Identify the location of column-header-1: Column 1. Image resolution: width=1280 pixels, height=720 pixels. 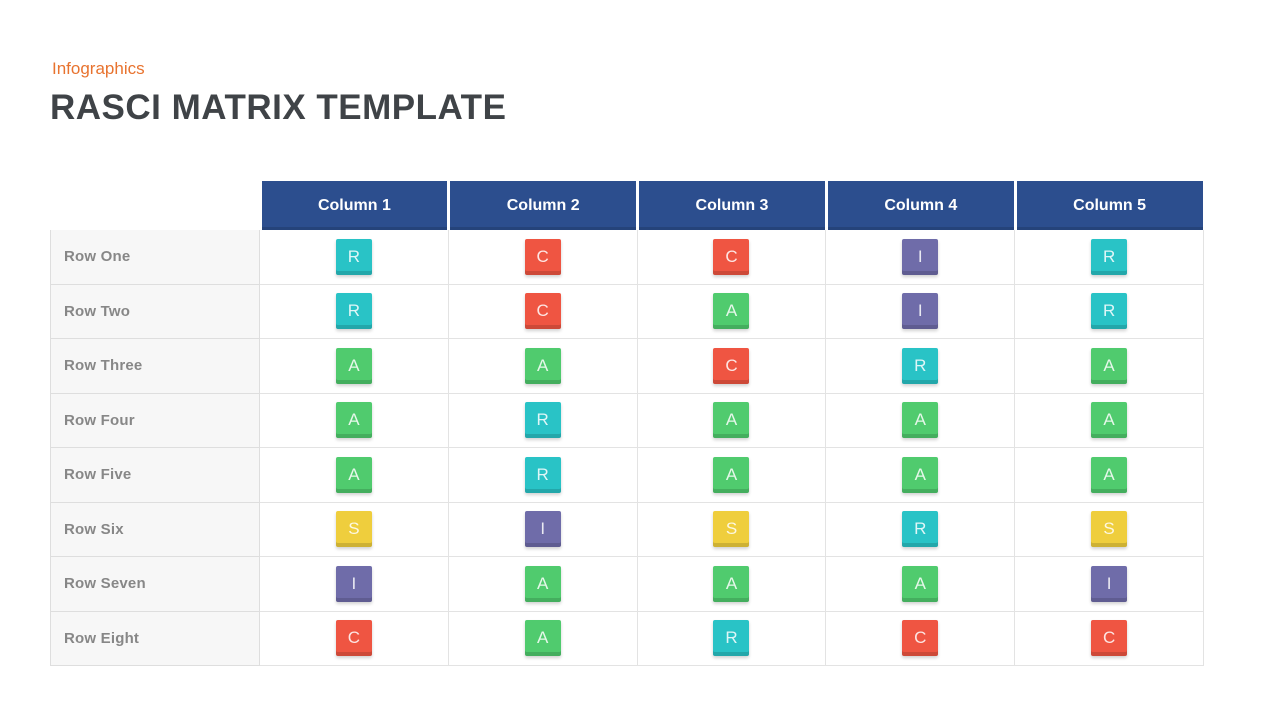
(354, 205).